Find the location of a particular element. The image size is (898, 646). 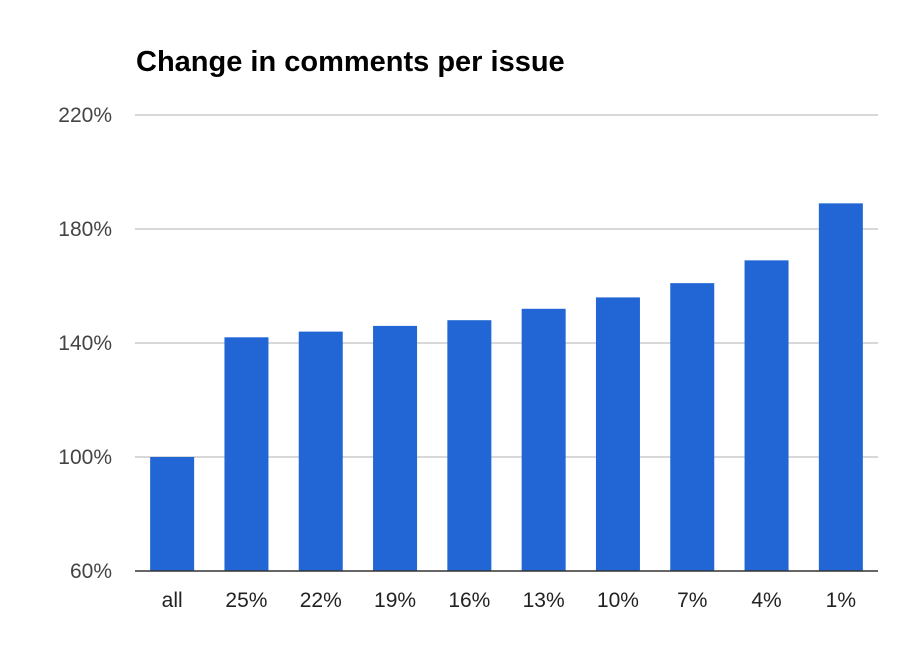

x-tick-label: 16% is located at coordinates (469, 600).